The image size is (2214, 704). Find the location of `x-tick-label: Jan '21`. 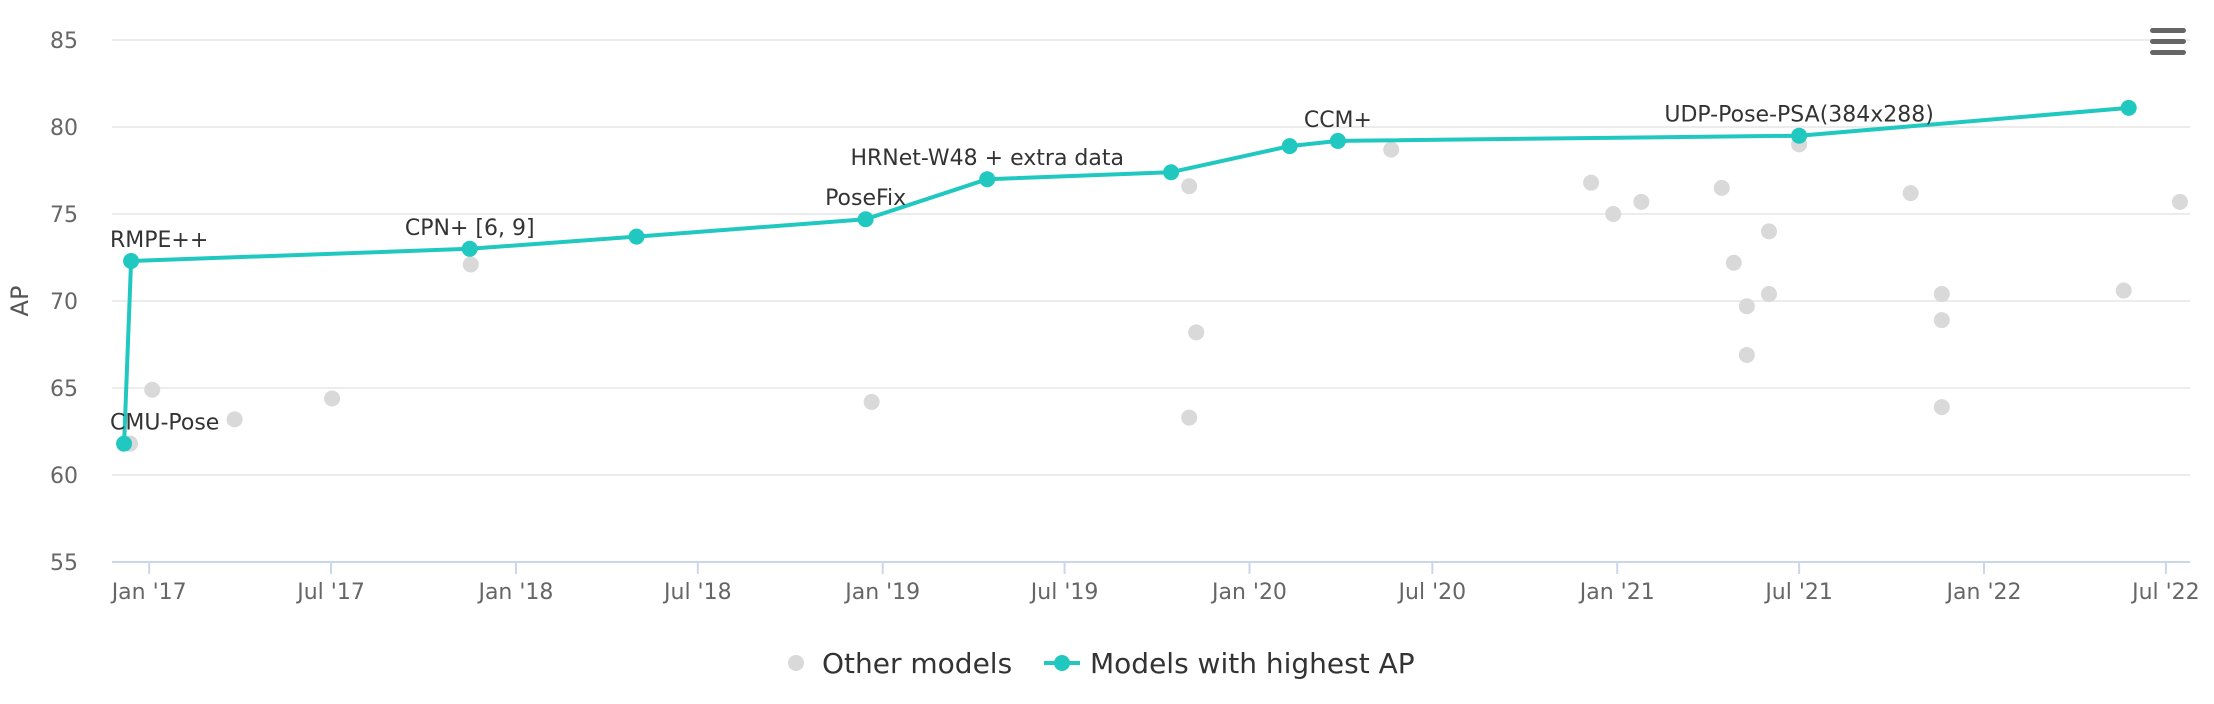

x-tick-label: Jan '21 is located at coordinates (1616, 592).